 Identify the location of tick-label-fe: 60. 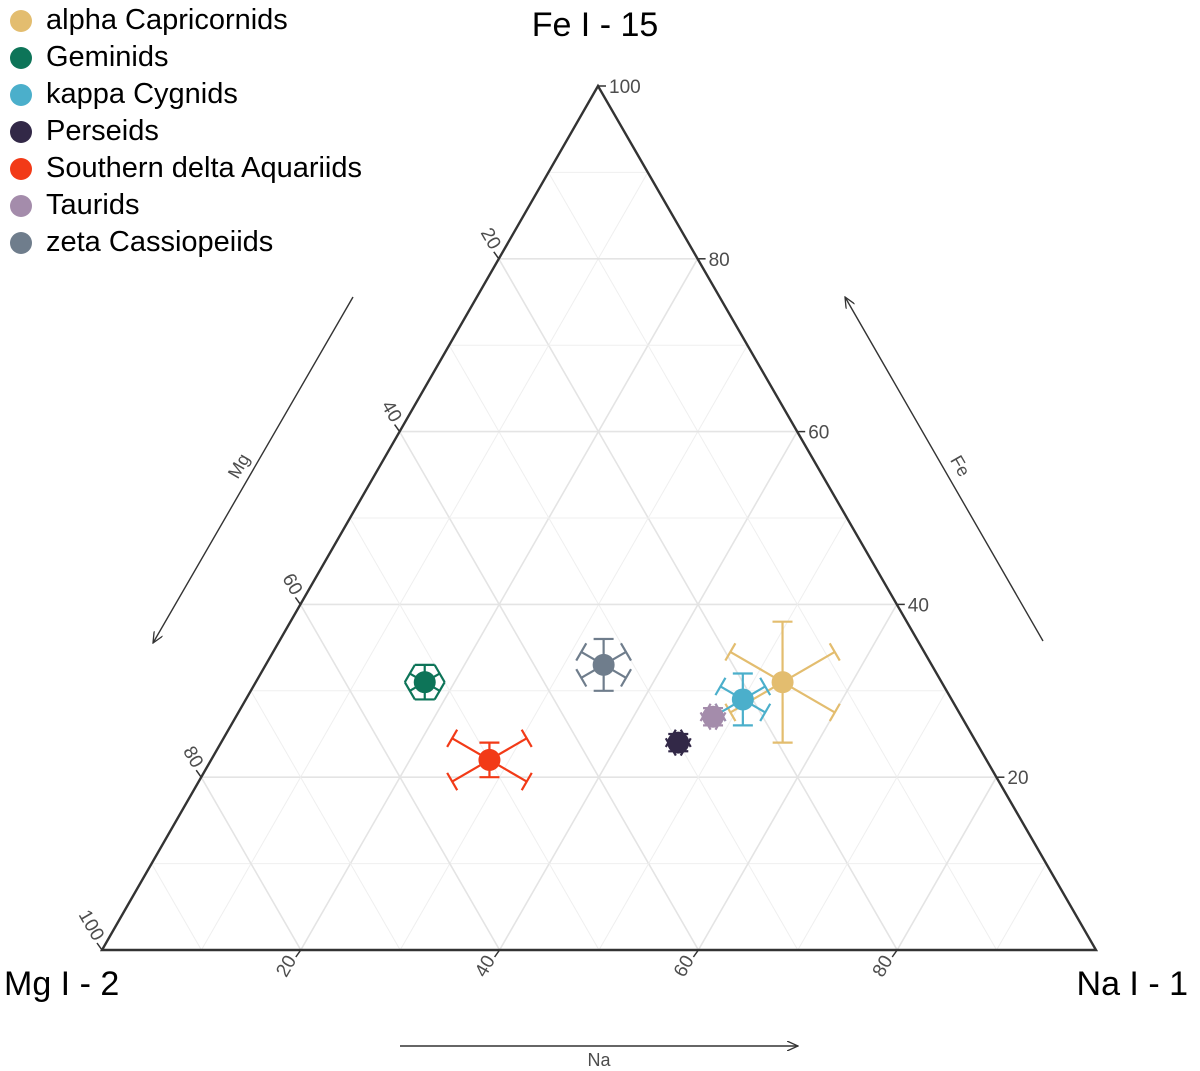
(818, 433).